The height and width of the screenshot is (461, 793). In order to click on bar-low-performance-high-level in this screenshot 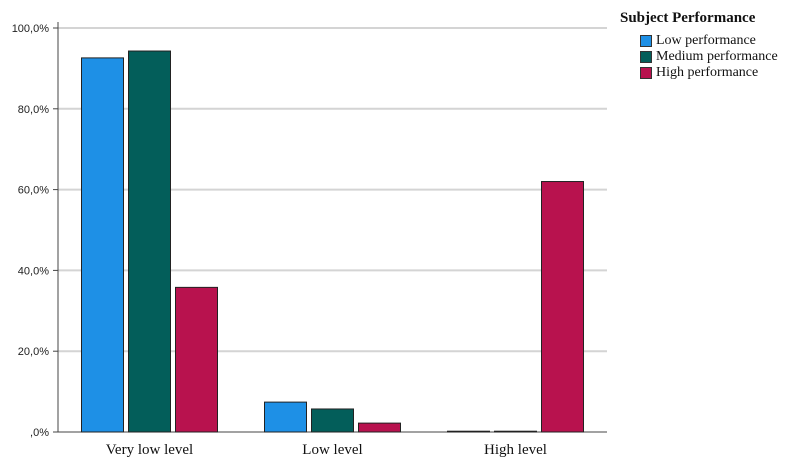, I will do `click(468, 431)`.